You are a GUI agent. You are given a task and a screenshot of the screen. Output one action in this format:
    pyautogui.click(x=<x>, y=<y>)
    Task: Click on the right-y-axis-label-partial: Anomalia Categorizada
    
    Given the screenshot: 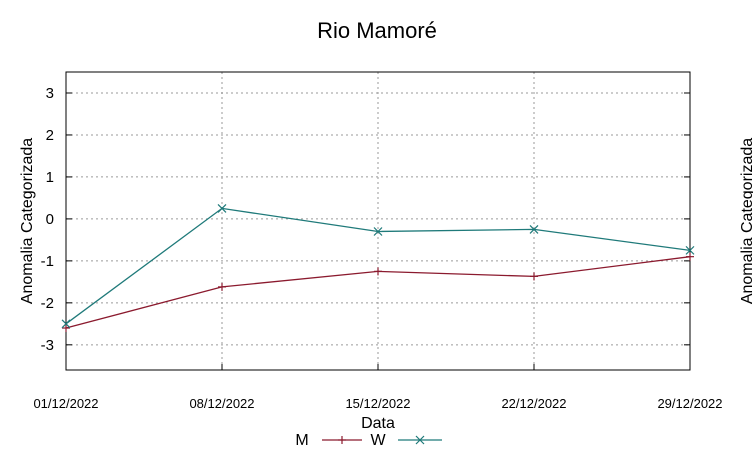 What is the action you would take?
    pyautogui.click(x=746, y=221)
    